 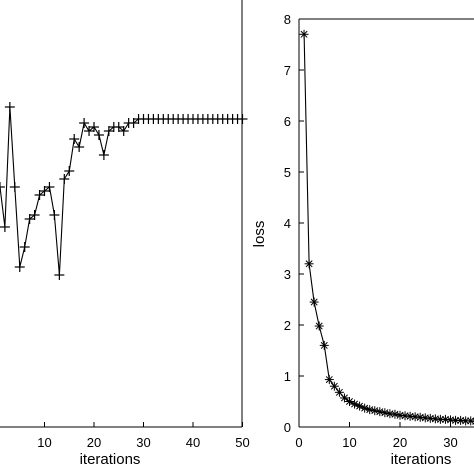 What do you see at coordinates (44, 442) in the screenshot?
I see `left-x-tick-label: 10` at bounding box center [44, 442].